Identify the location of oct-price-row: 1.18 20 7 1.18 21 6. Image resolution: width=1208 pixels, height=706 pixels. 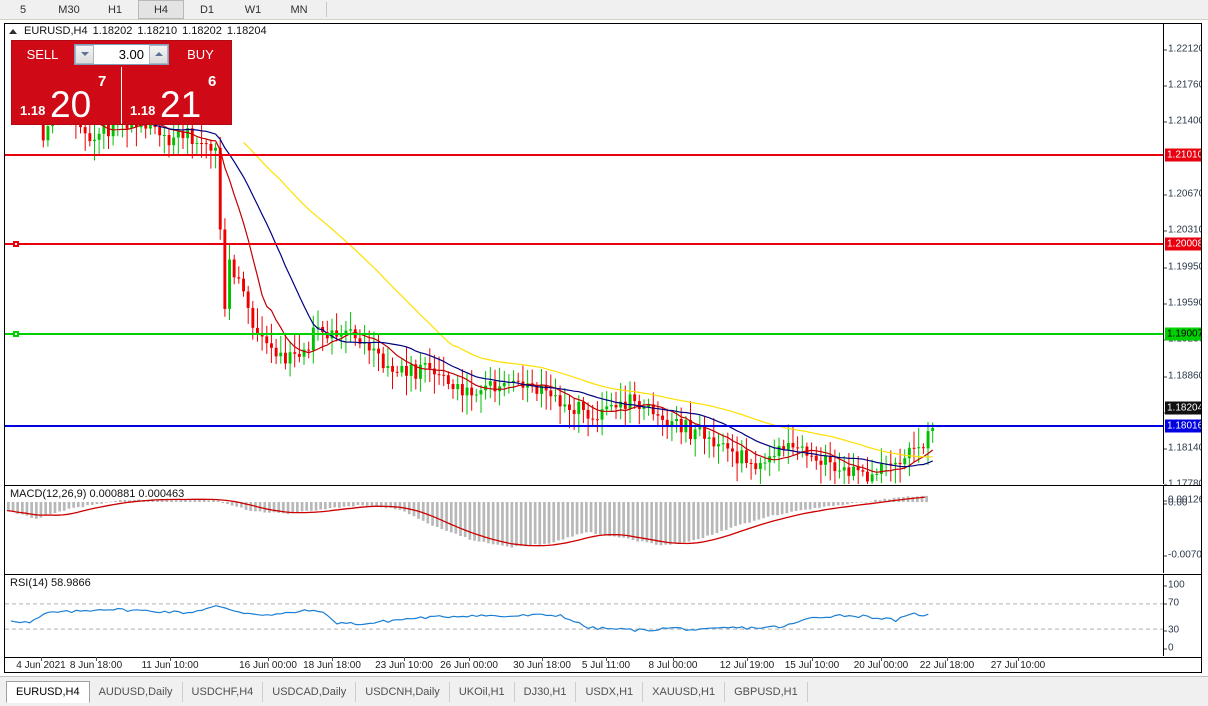
(121, 95).